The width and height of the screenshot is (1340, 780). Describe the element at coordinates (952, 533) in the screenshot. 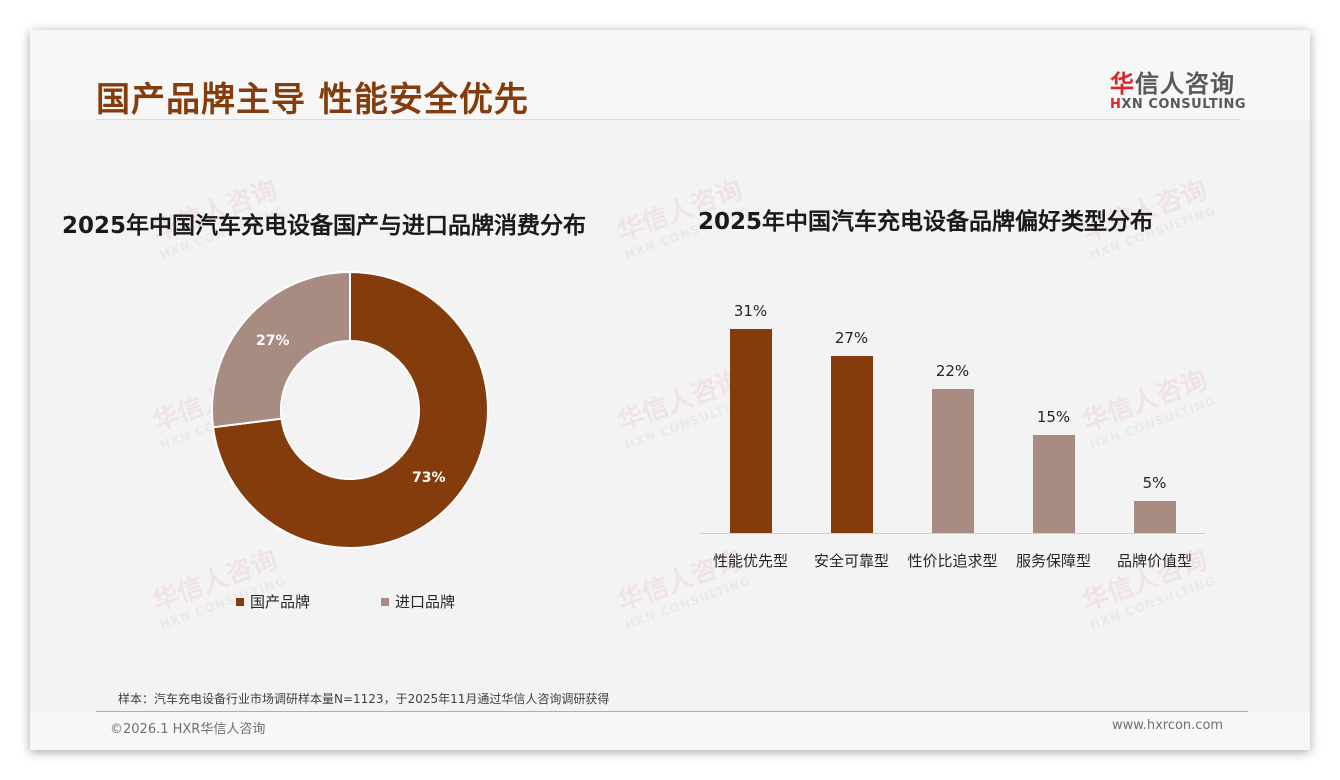

I see `x-axis-line` at that location.